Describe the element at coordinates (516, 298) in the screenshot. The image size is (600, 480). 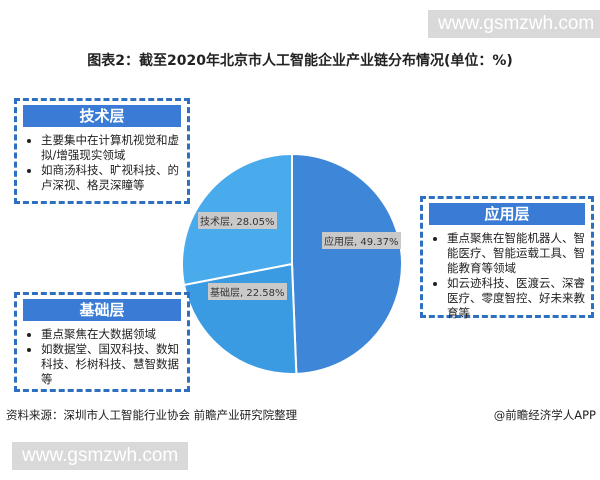
I see `list-item: 如云迹科技、医渡云、深睿医疗、零度智控、好未来教育等` at that location.